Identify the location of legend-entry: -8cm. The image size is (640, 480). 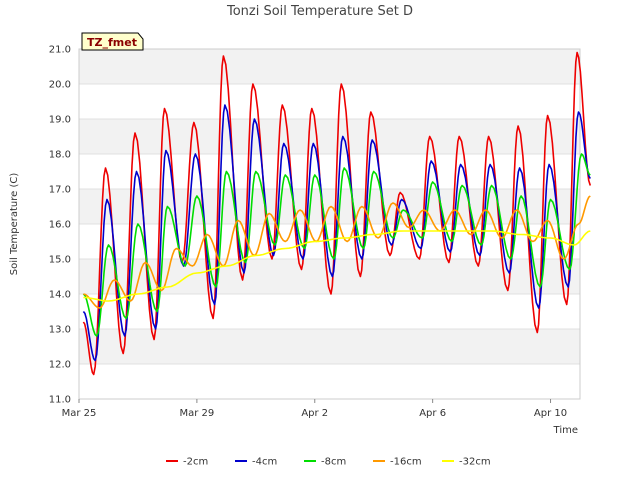
(333, 462).